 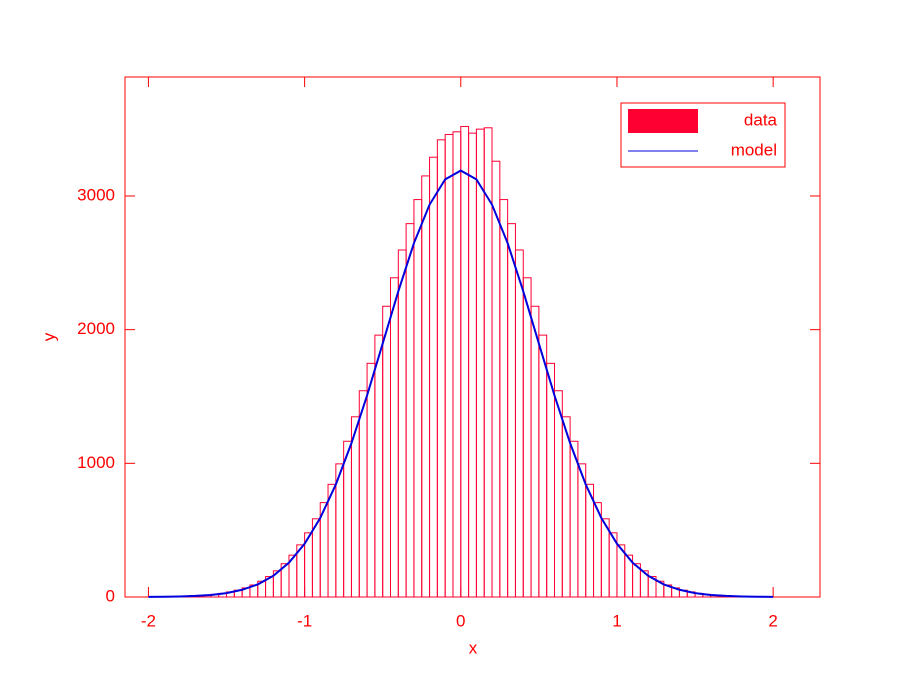 I want to click on x-tick-label: -1, so click(x=304, y=620).